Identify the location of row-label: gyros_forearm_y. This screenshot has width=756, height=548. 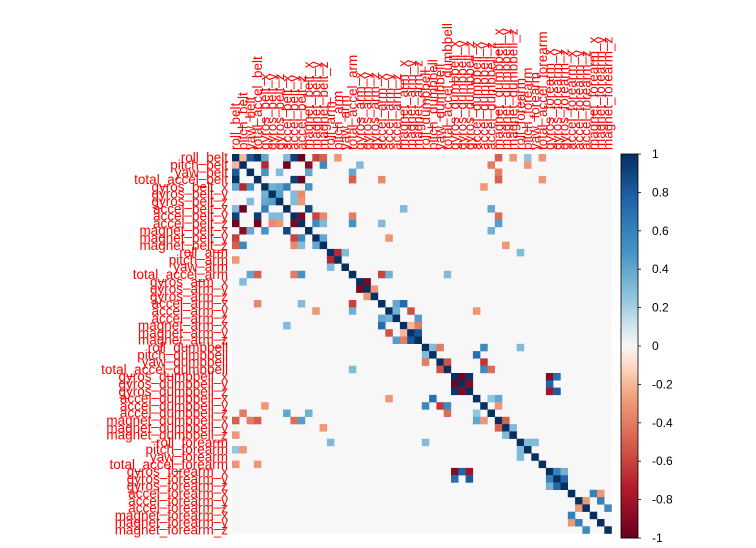
(178, 478).